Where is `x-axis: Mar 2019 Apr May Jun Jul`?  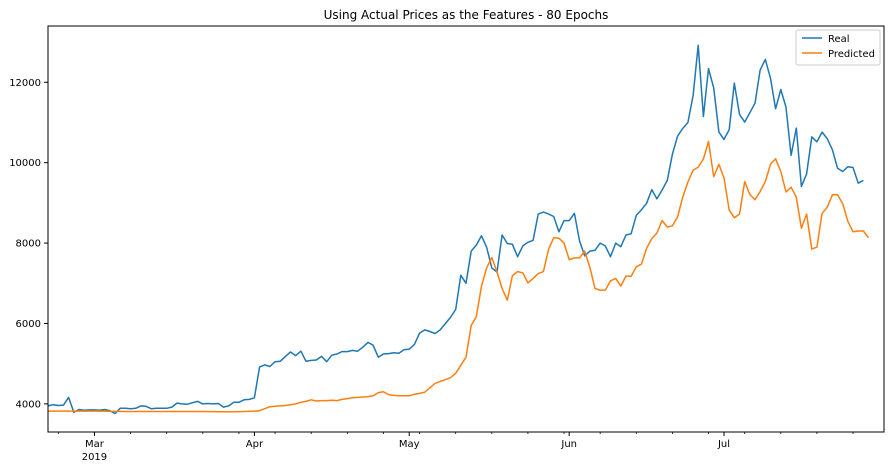
x-axis: Mar 2019 Apr May Jun Jul is located at coordinates (455, 447).